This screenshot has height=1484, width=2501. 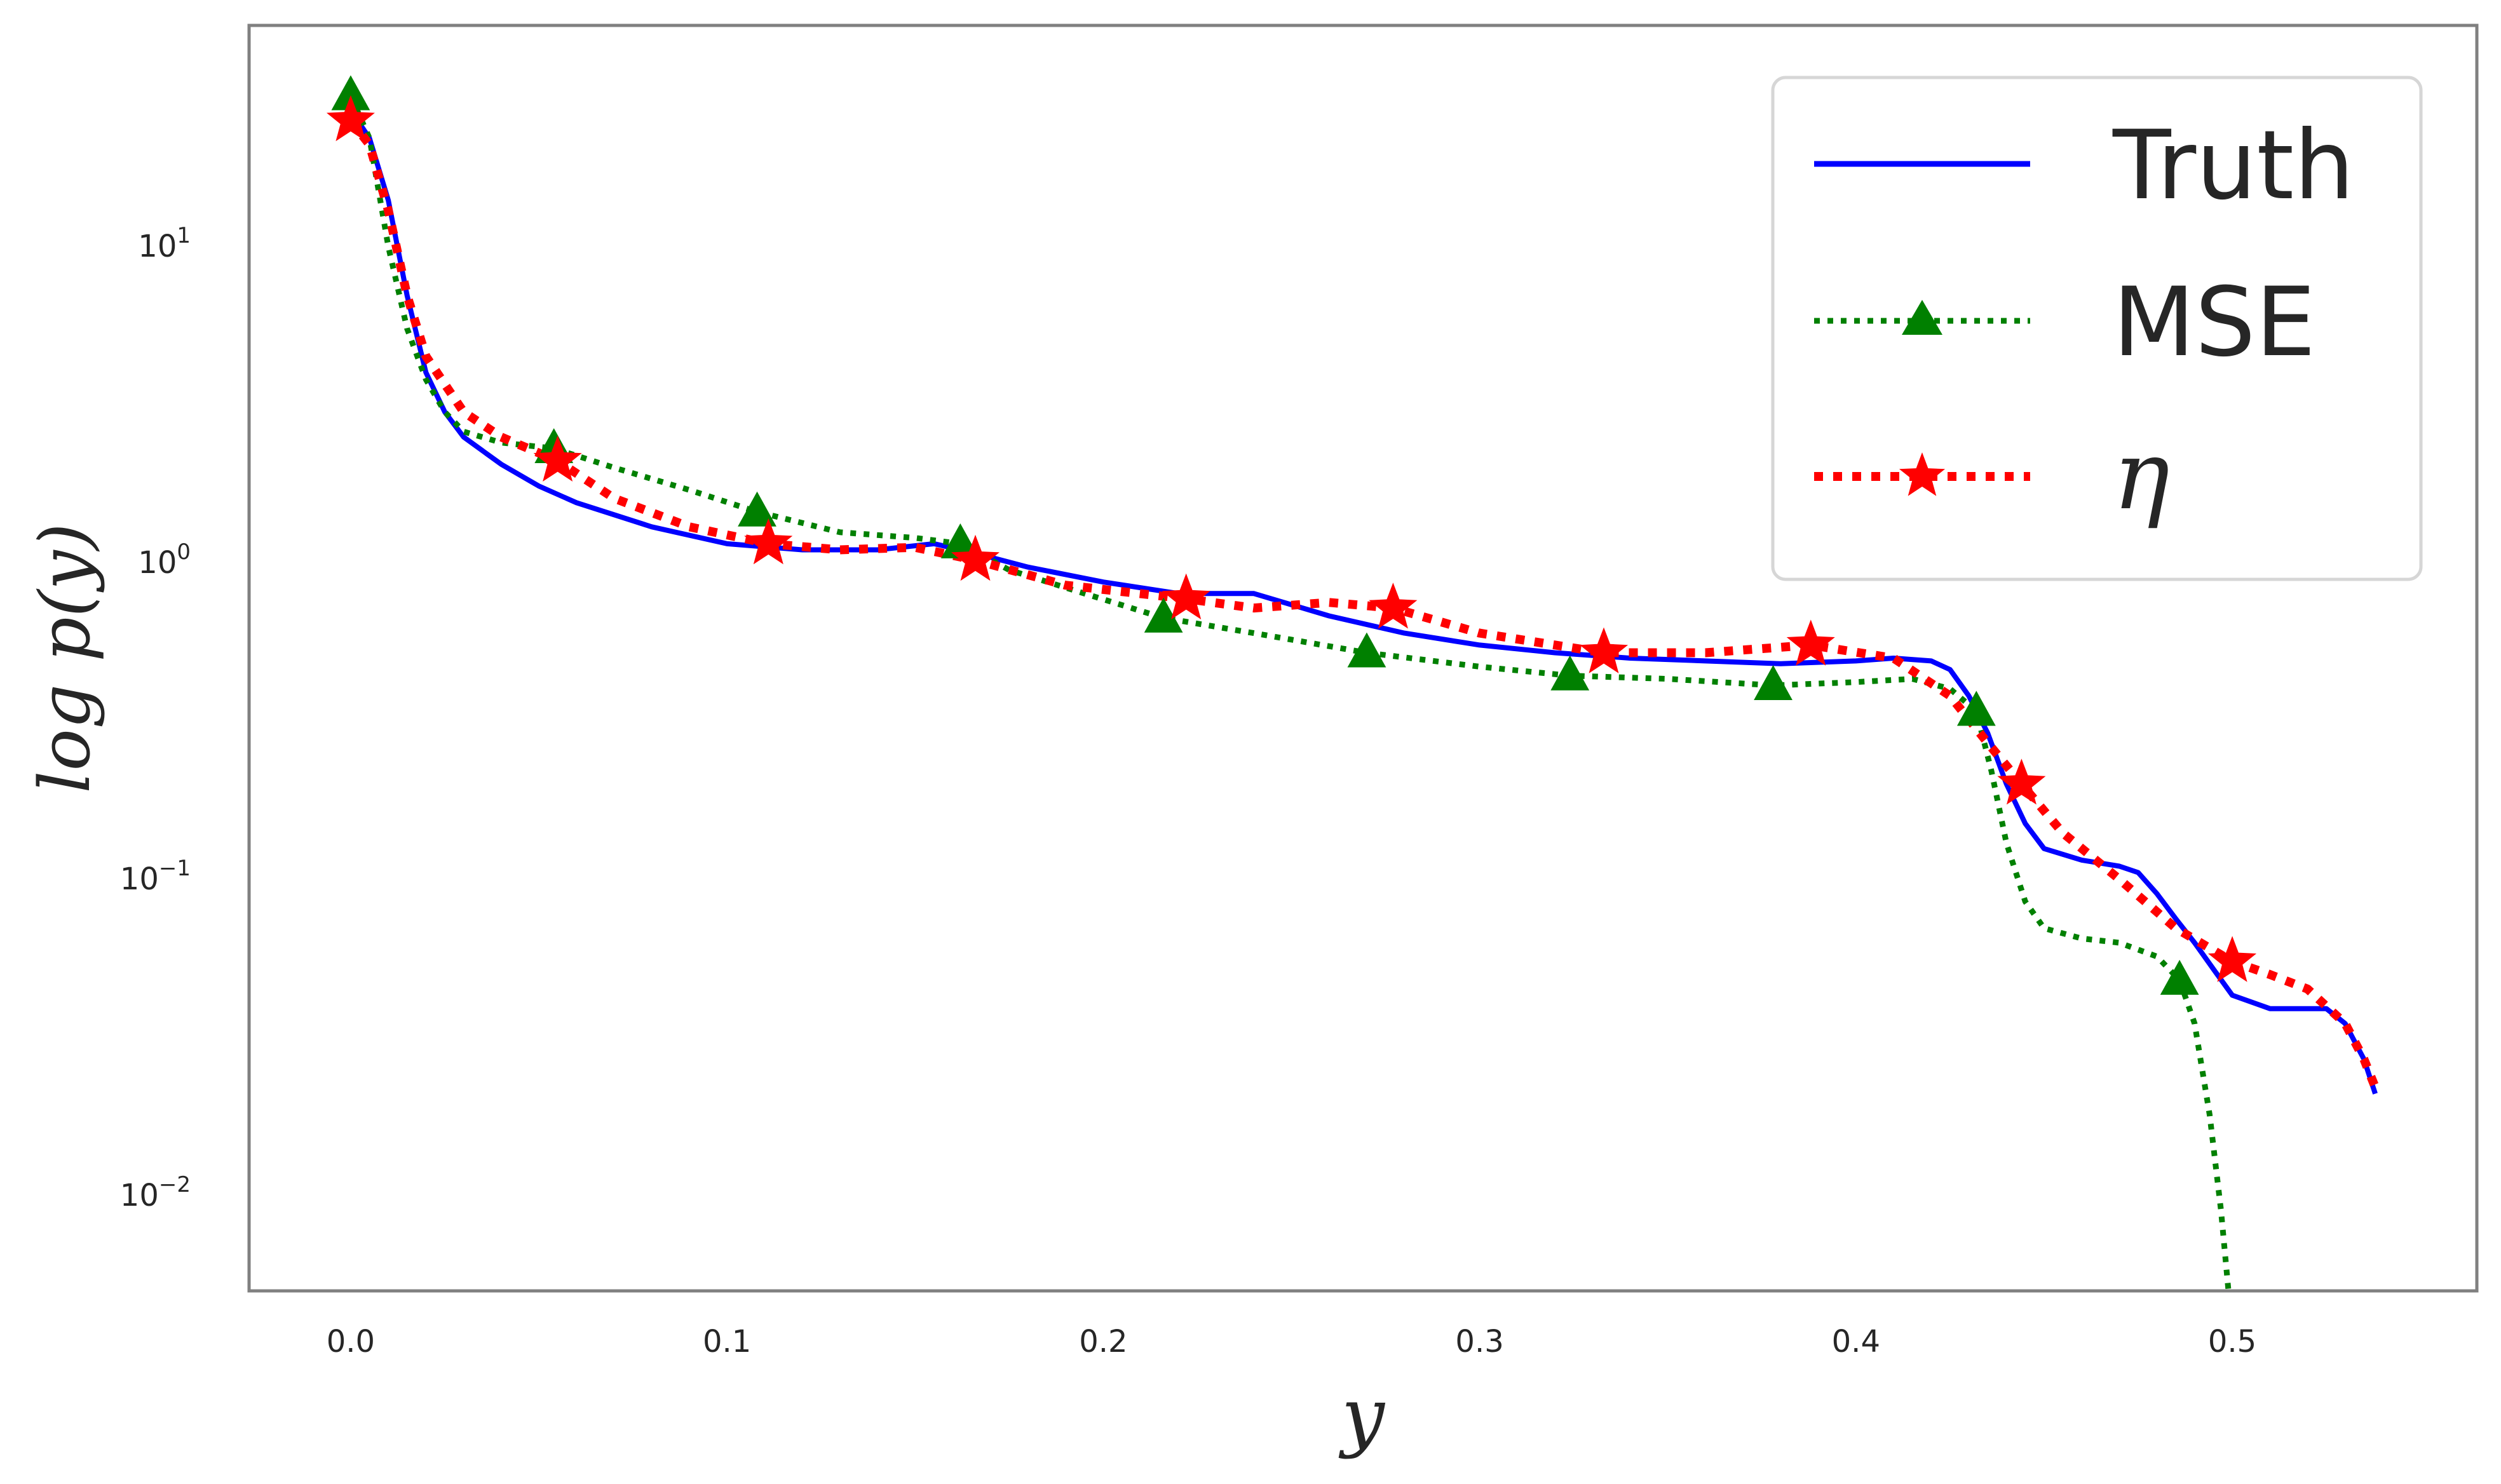 I want to click on legend-box, so click(x=2097, y=328).